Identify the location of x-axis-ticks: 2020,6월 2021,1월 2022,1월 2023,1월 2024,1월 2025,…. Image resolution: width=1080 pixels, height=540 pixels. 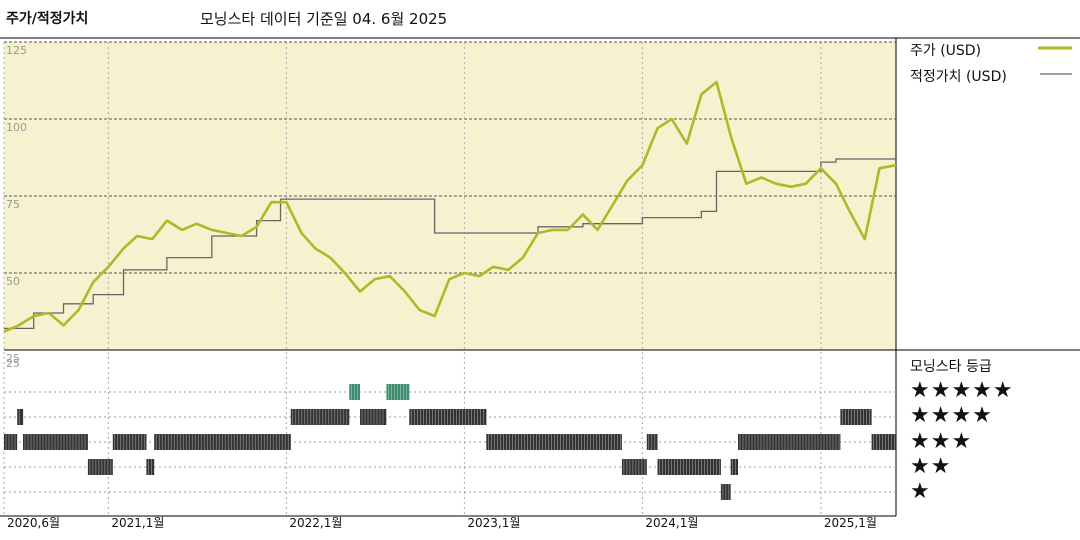
(442, 523).